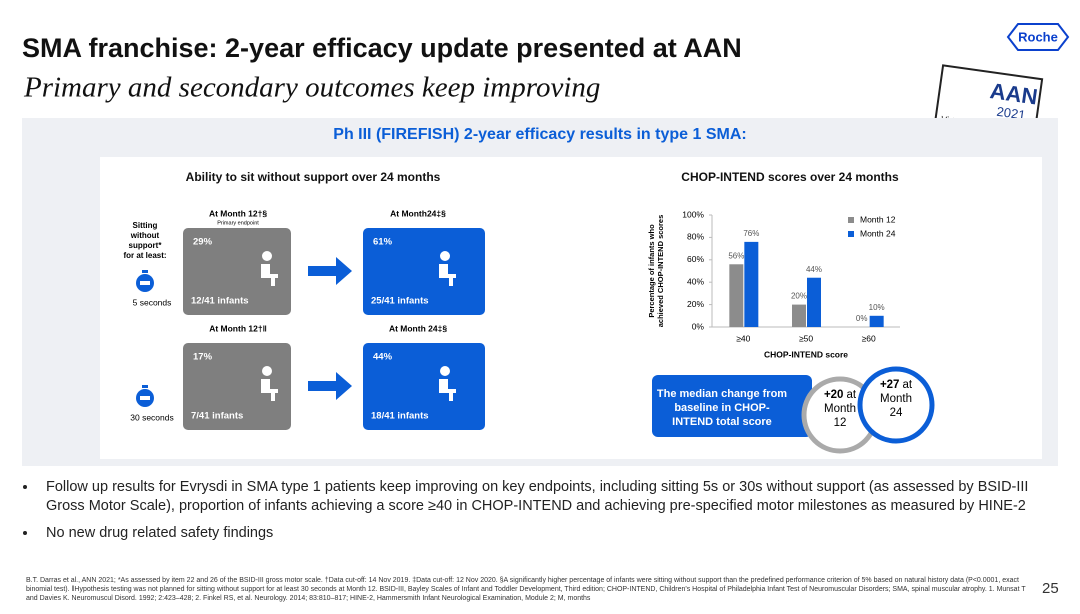  Describe the element at coordinates (144, 255) in the screenshot. I see `side-label: for at least:` at that location.